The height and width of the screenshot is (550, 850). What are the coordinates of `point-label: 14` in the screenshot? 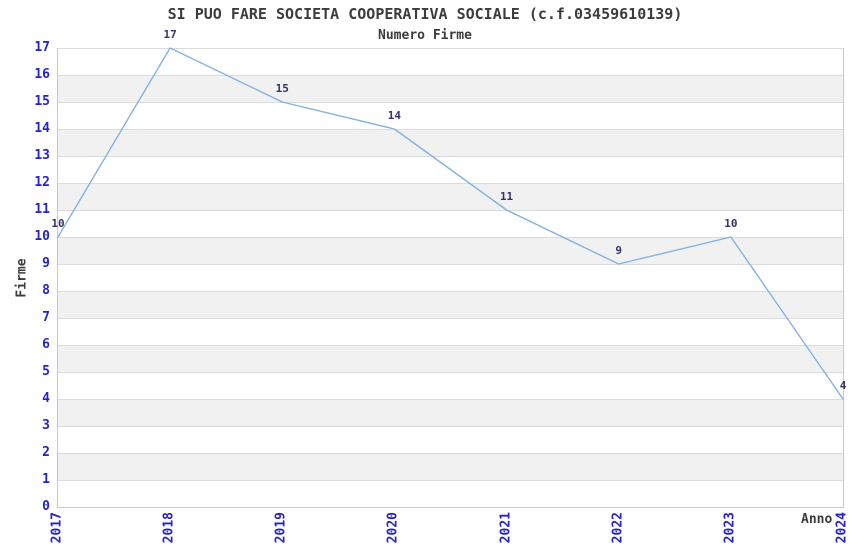 It's located at (394, 115).